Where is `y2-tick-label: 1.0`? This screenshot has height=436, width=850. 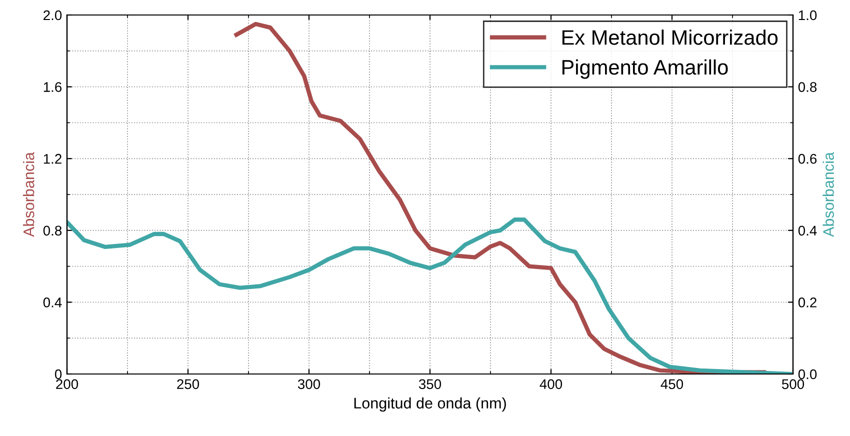 y2-tick-label: 1.0 is located at coordinates (807, 15).